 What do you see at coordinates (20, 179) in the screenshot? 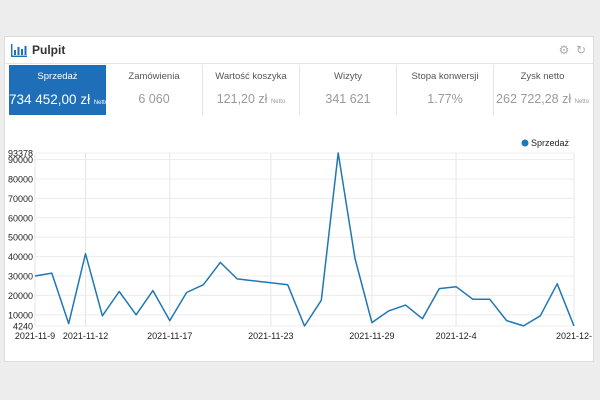
I see `y-tick-label: 80000` at bounding box center [20, 179].